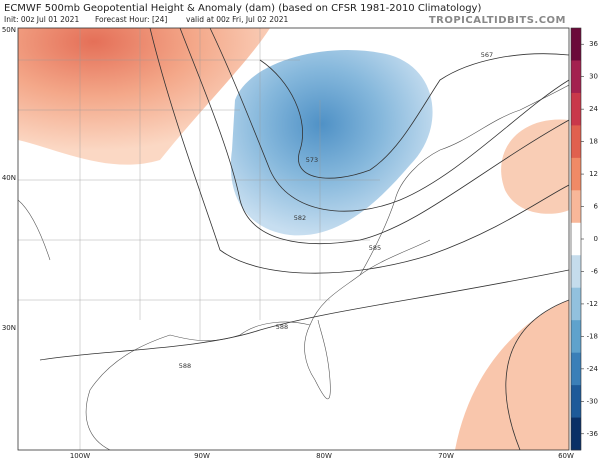 Image resolution: width=600 pixels, height=465 pixels. What do you see at coordinates (592, 401) in the screenshot?
I see `colorbar-tick-label: -30` at bounding box center [592, 401].